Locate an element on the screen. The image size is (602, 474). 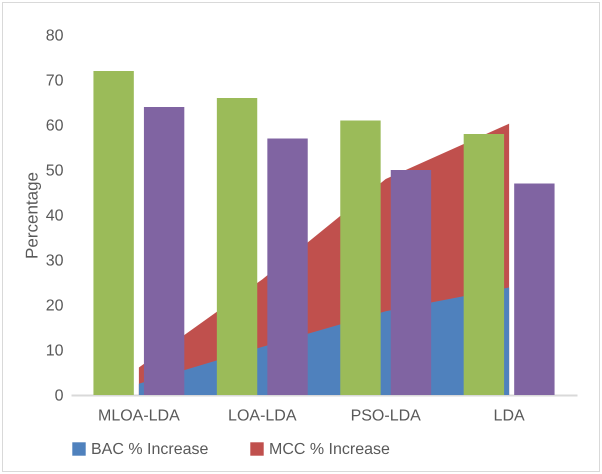
x-tick-label: LDA is located at coordinates (510, 416).